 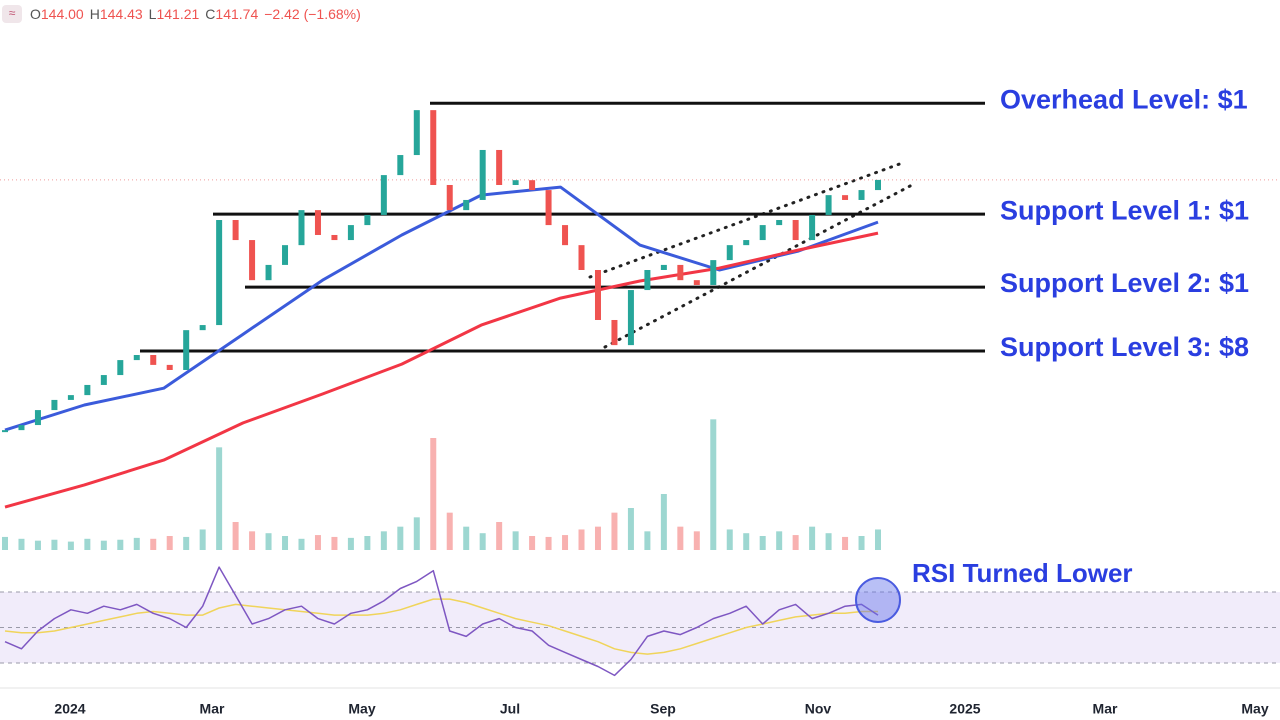 I want to click on channel-lower, so click(x=758, y=266).